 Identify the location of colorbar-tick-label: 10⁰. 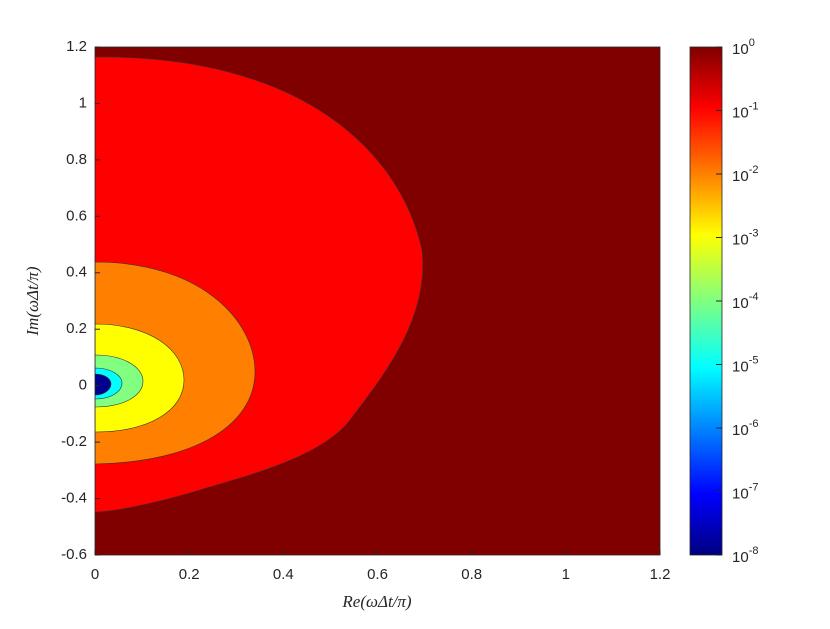
(743, 47).